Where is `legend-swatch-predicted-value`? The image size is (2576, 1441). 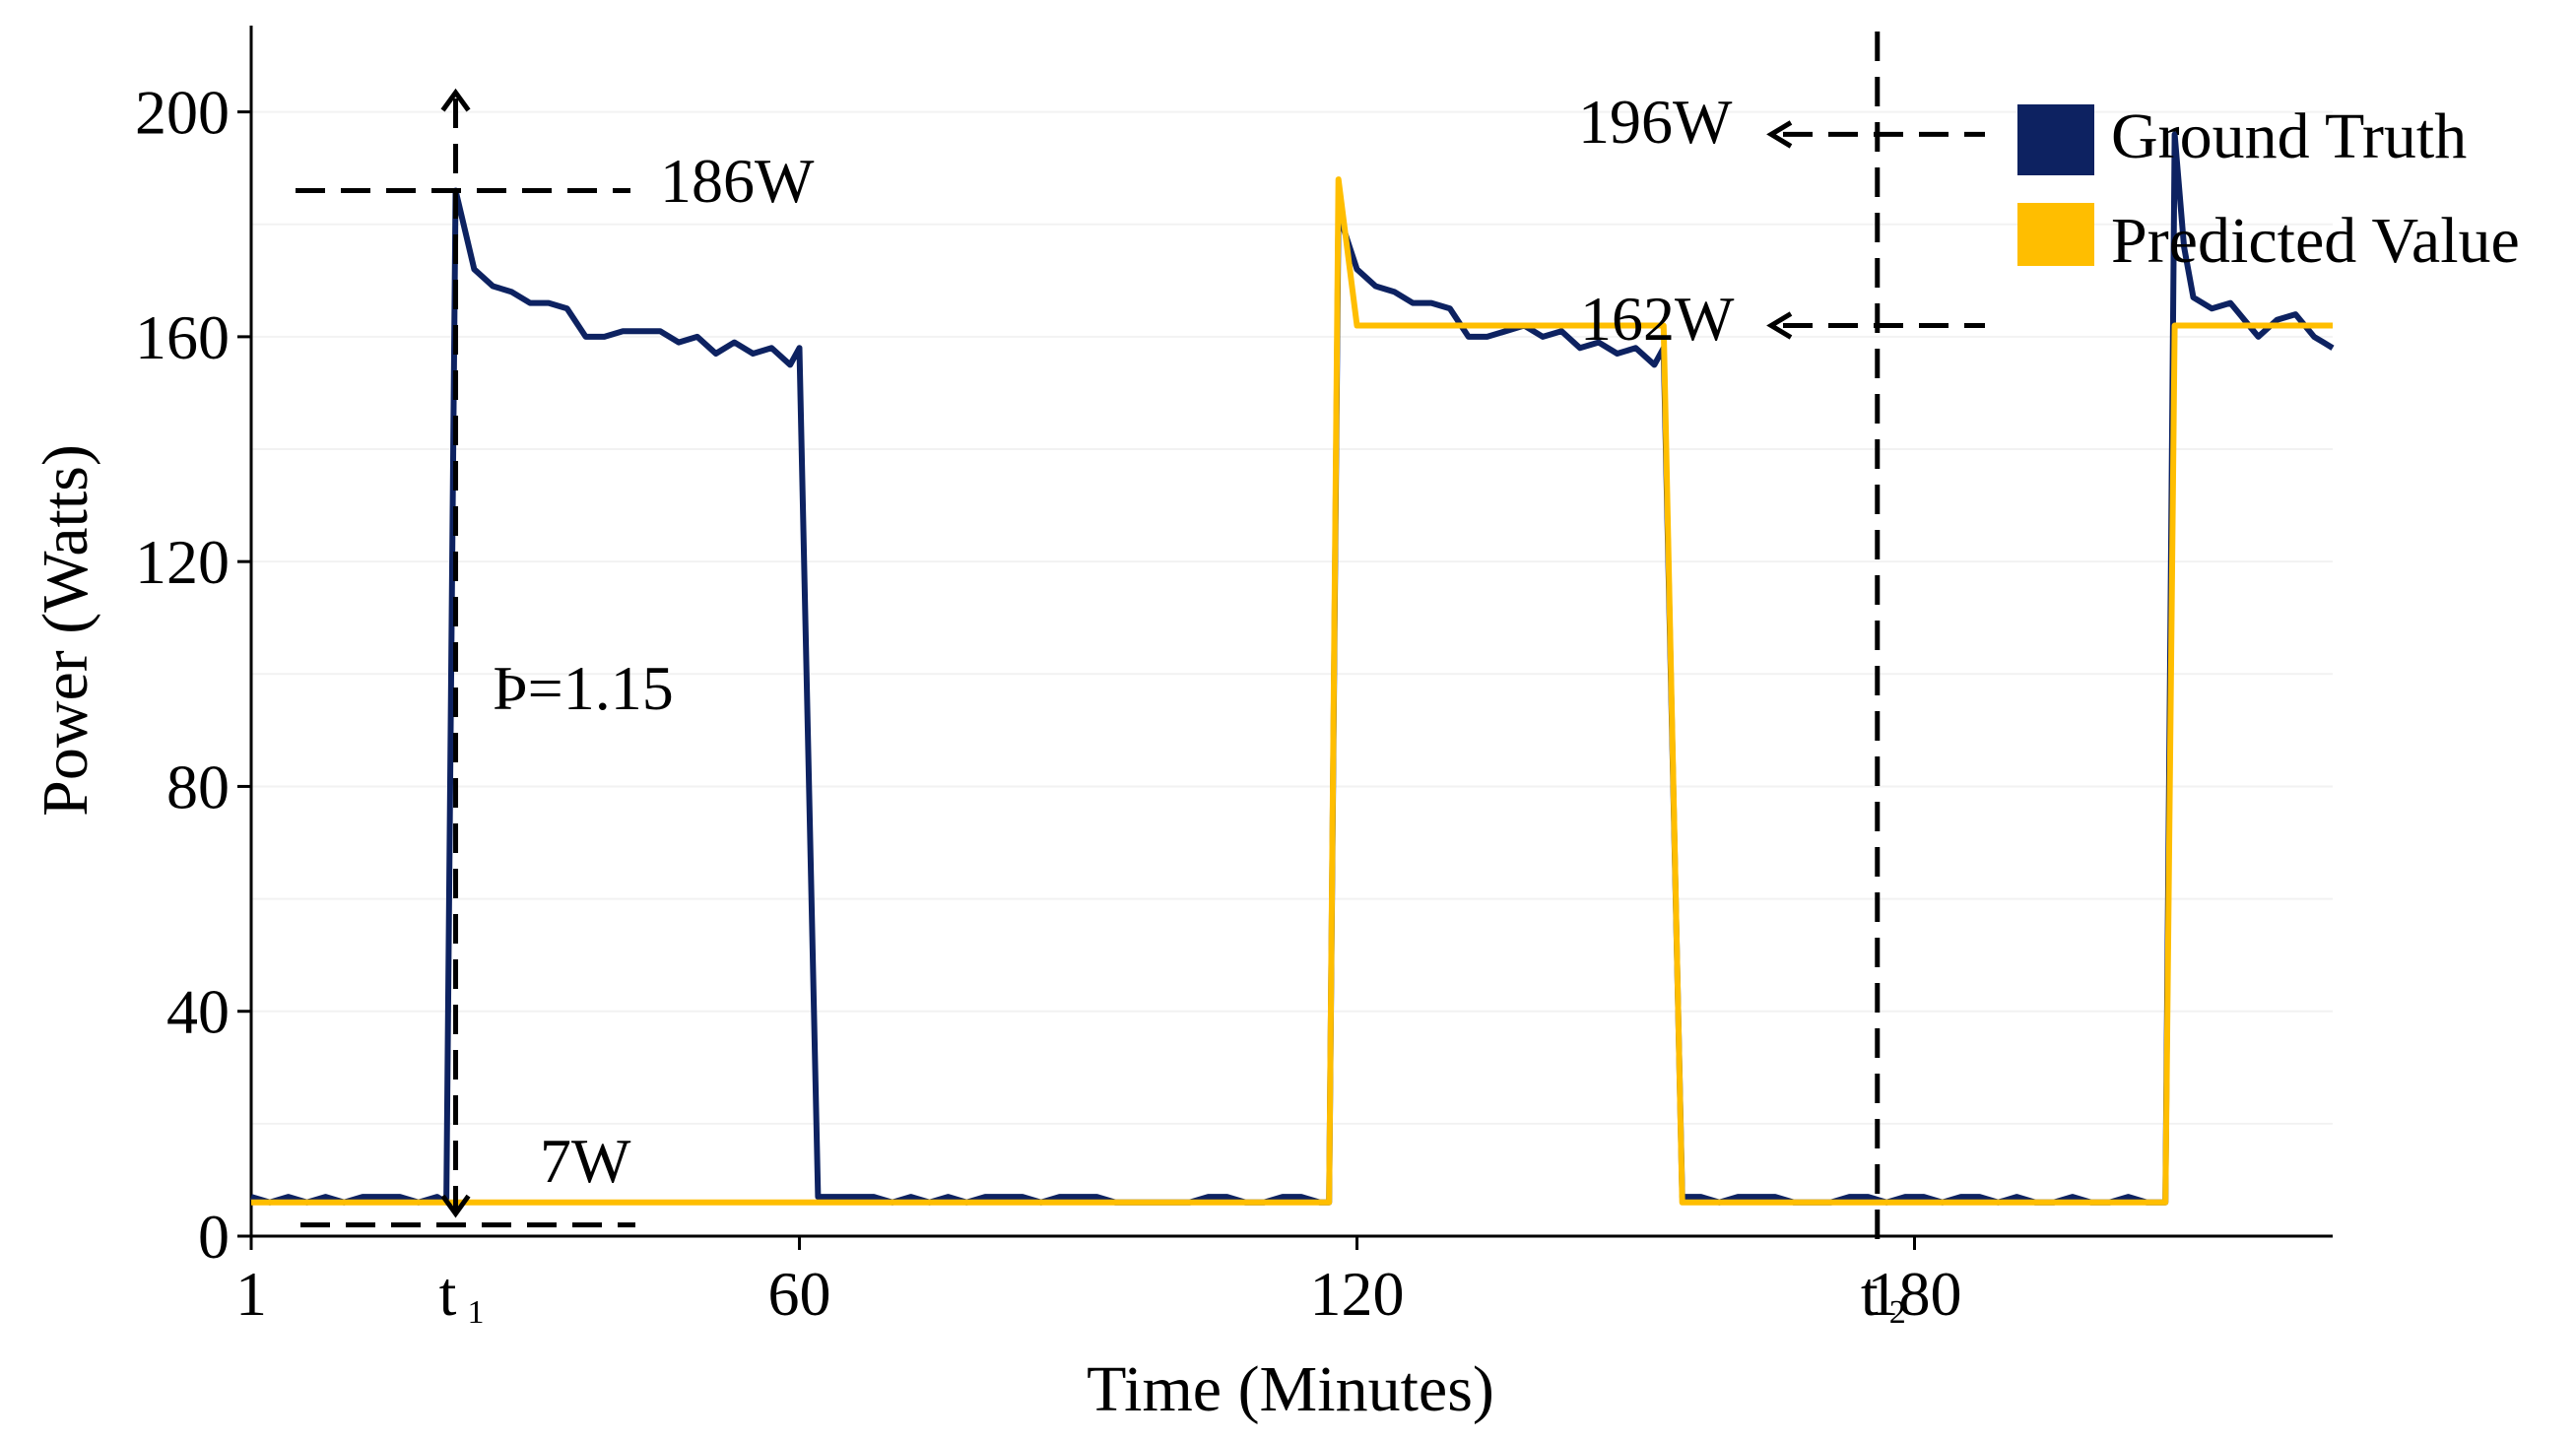
legend-swatch-predicted-value is located at coordinates (2056, 235).